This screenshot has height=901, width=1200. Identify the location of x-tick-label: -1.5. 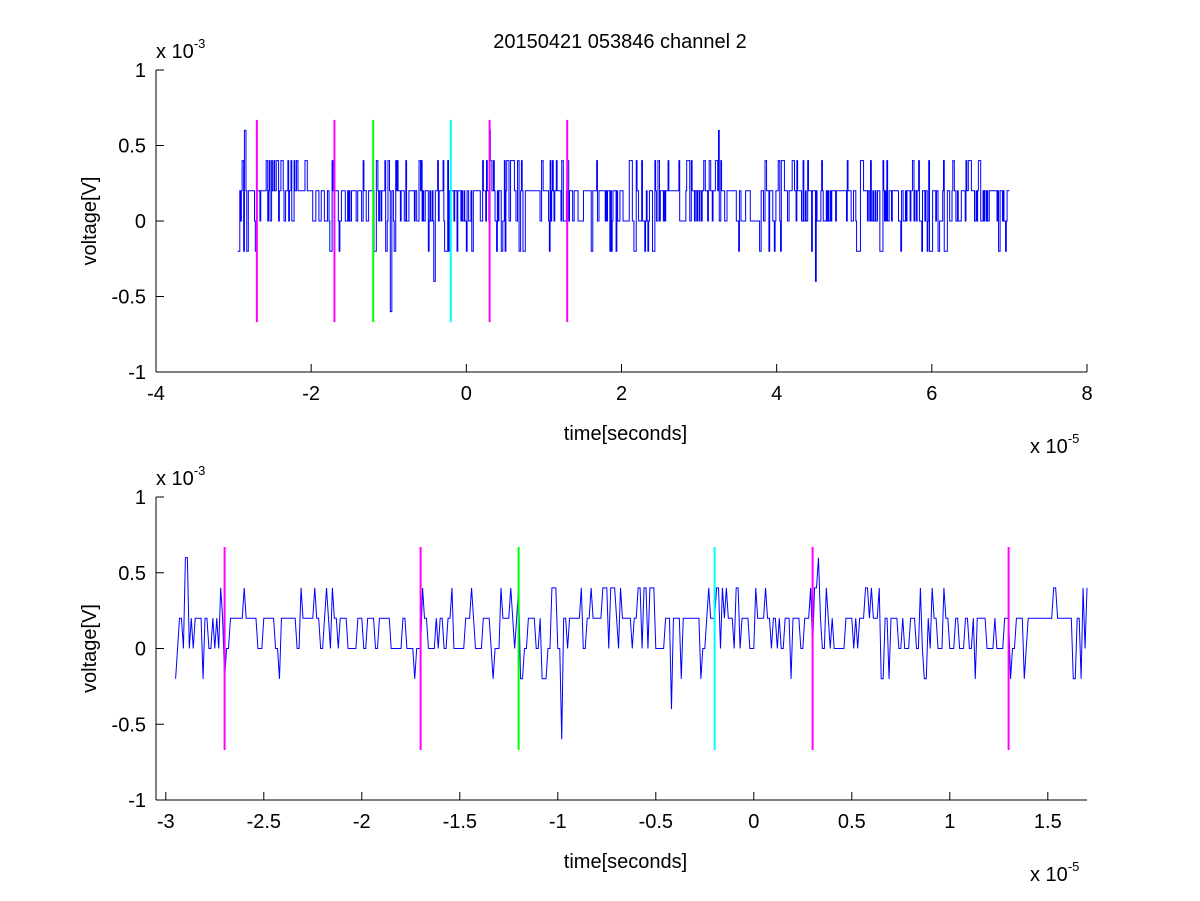
(460, 822).